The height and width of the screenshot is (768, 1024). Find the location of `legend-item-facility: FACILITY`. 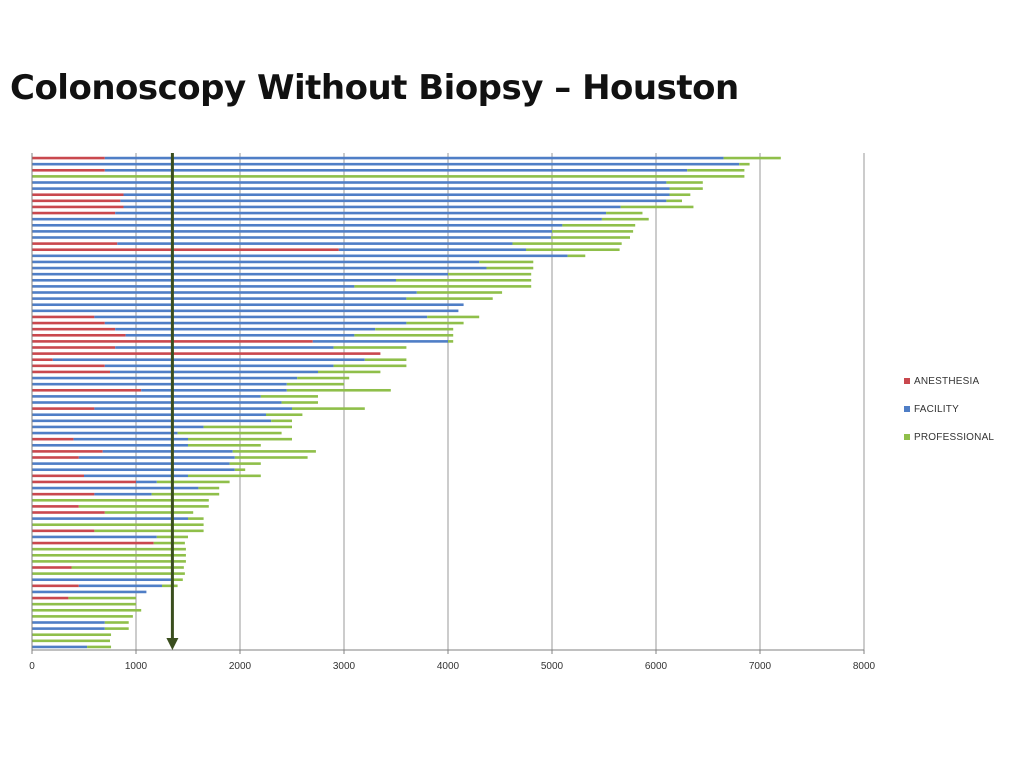

legend-item-facility: FACILITY is located at coordinates (949, 409).